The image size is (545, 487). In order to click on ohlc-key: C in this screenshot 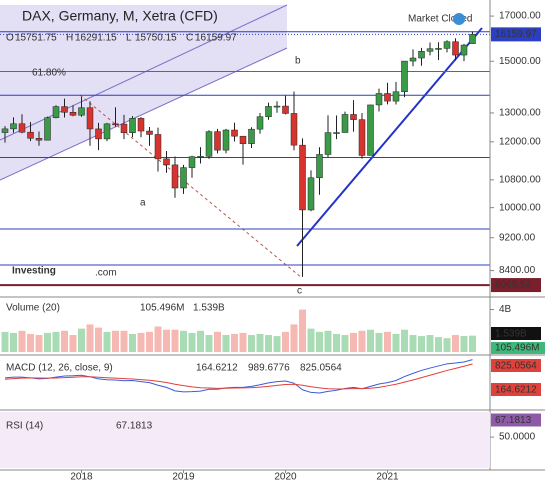, I will do `click(189, 38)`.